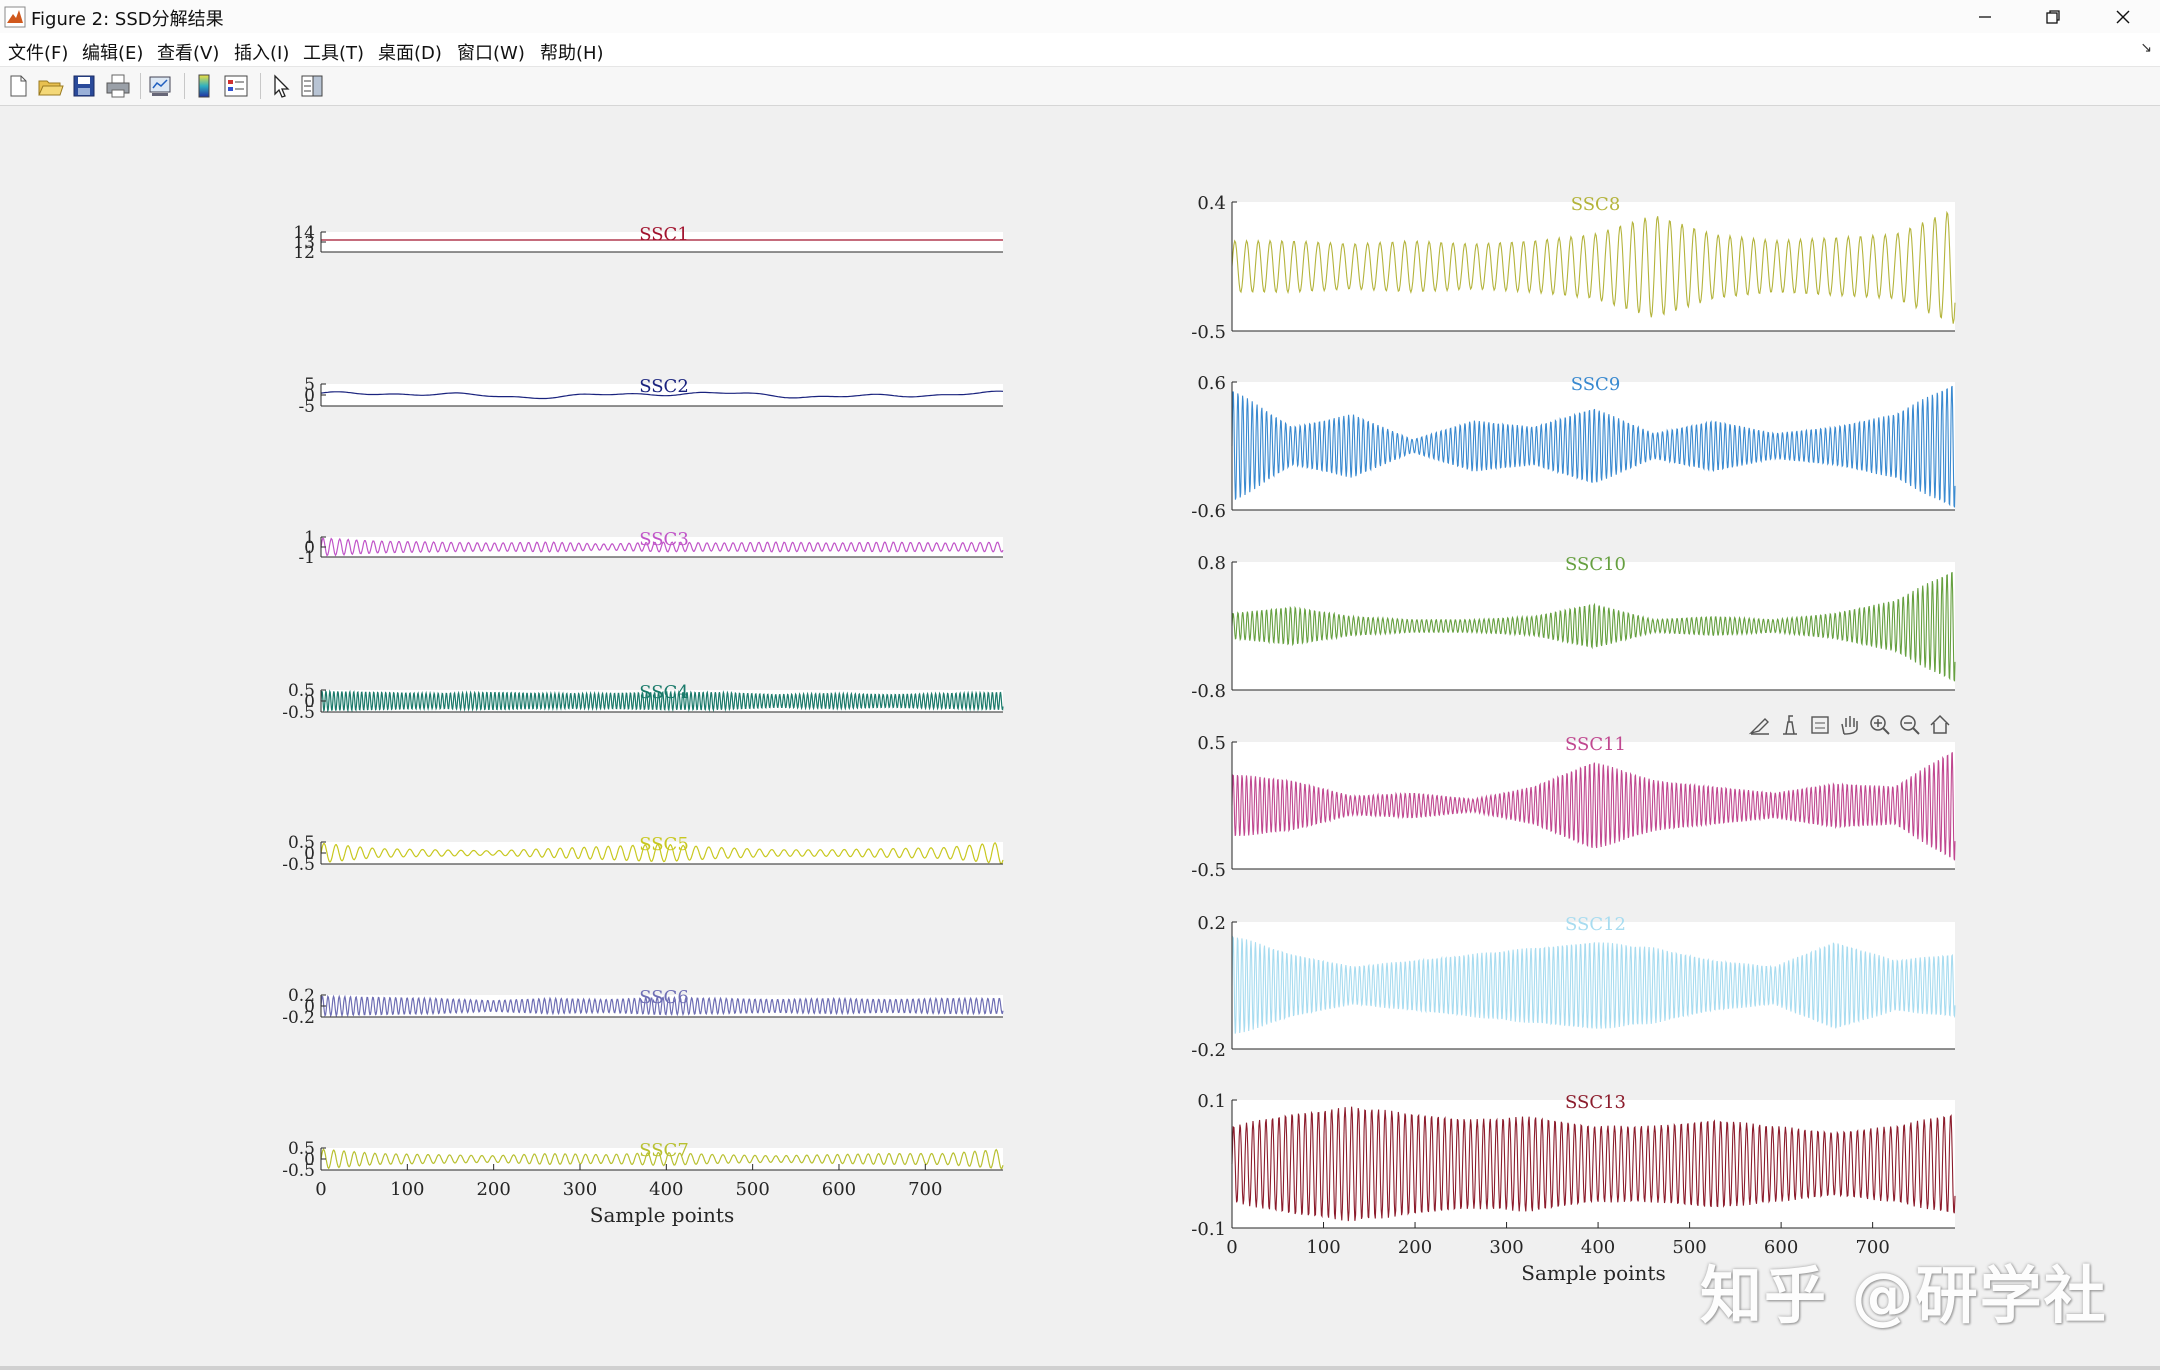 The height and width of the screenshot is (1370, 2160). What do you see at coordinates (1080, 1368) in the screenshot?
I see `window-bottom-border` at bounding box center [1080, 1368].